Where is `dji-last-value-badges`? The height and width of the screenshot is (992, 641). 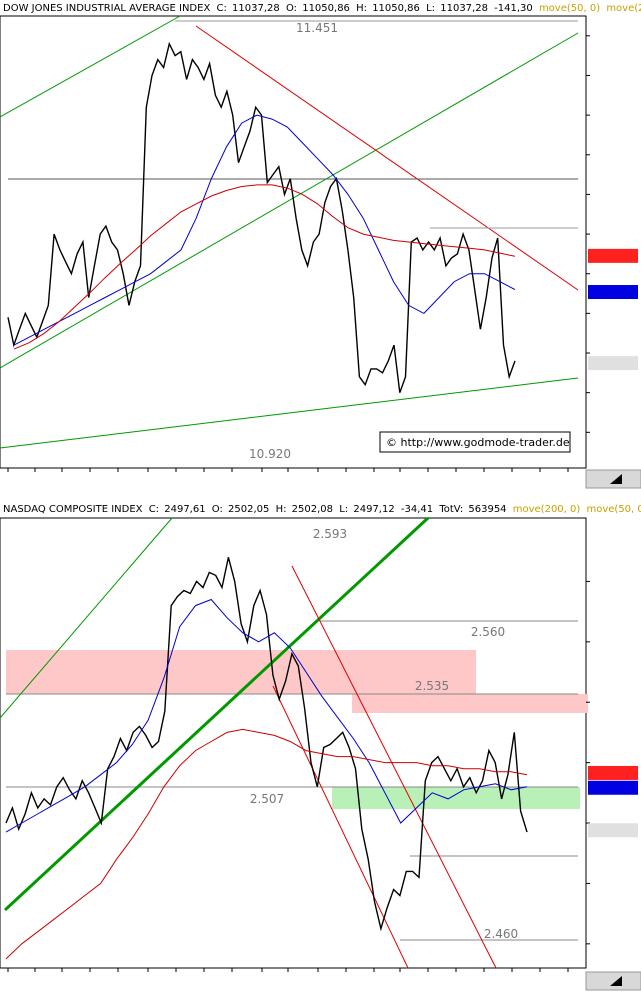
dji-last-value-badges is located at coordinates (613, 309).